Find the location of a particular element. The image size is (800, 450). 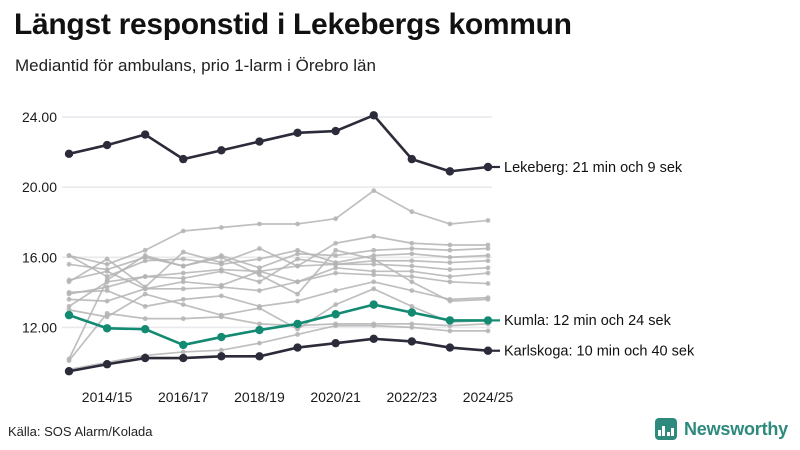

page-title: Längst responstid i Lekebergs kommun is located at coordinates (293, 24).